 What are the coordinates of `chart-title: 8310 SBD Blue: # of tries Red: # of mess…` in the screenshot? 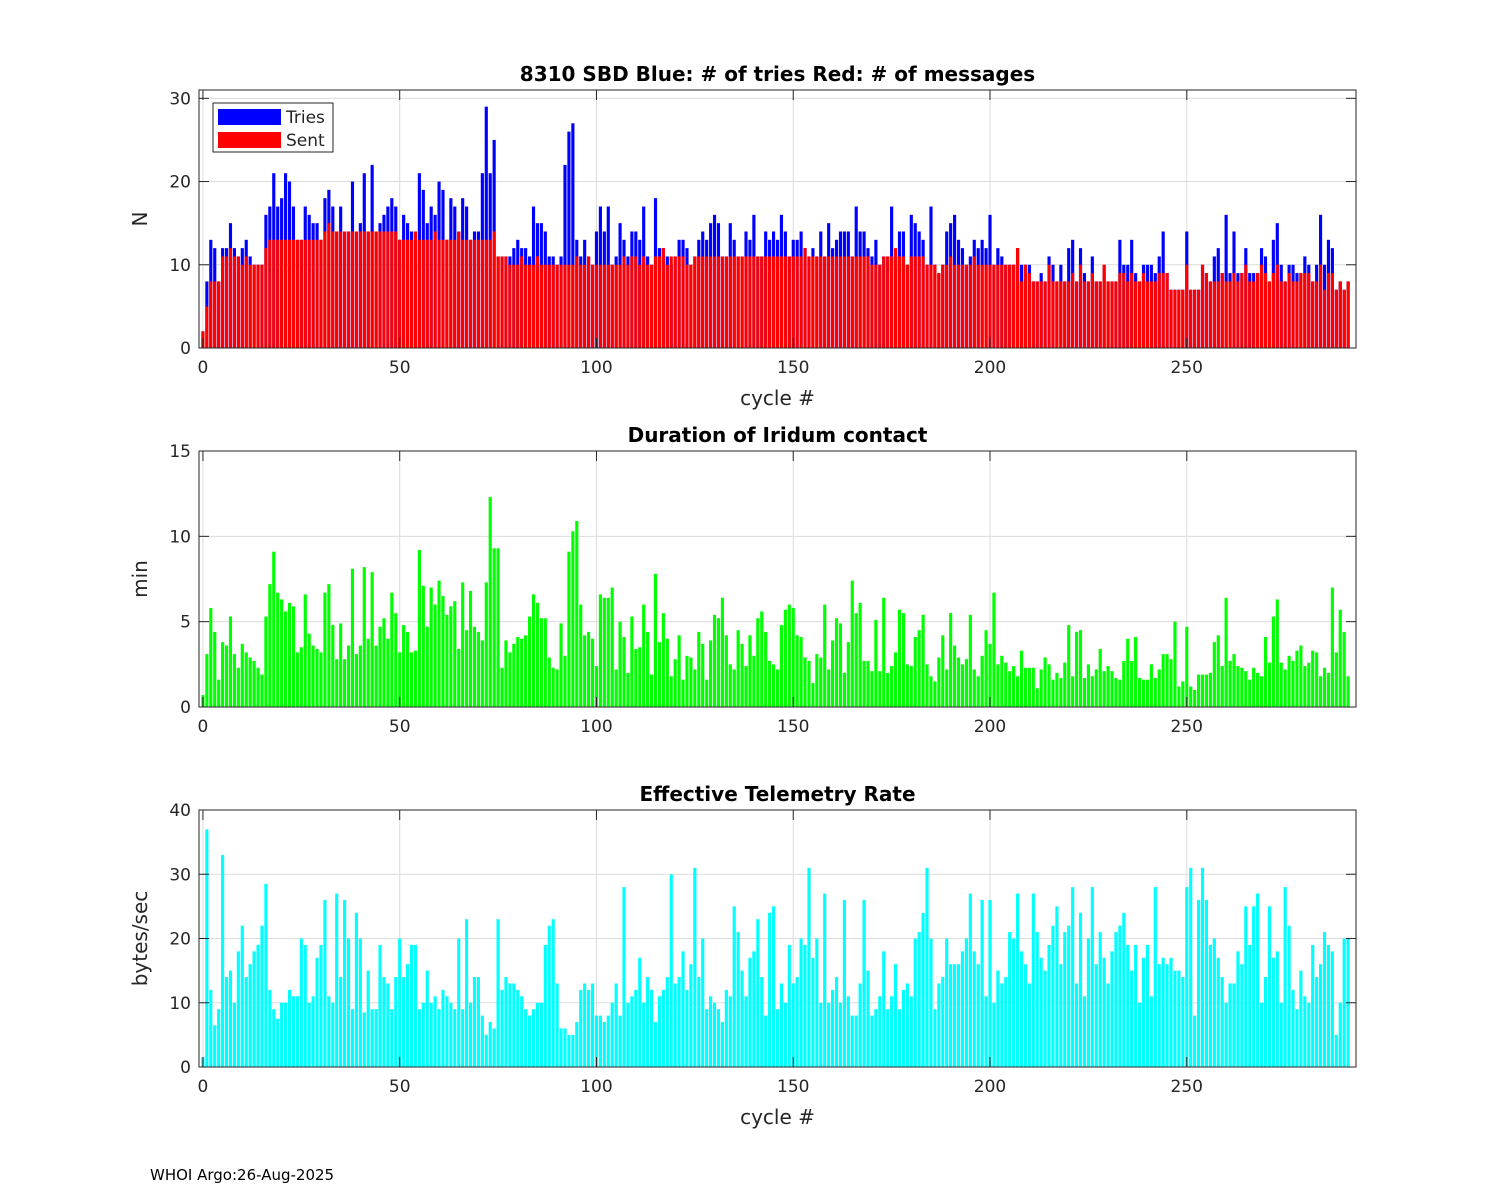 It's located at (777, 74).